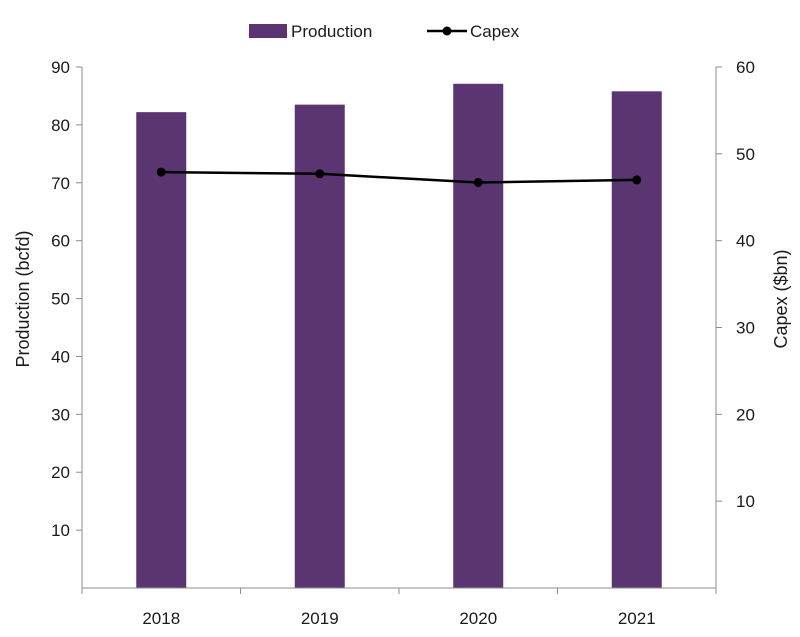  What do you see at coordinates (745, 154) in the screenshot?
I see `y2-tick-label-50: 50` at bounding box center [745, 154].